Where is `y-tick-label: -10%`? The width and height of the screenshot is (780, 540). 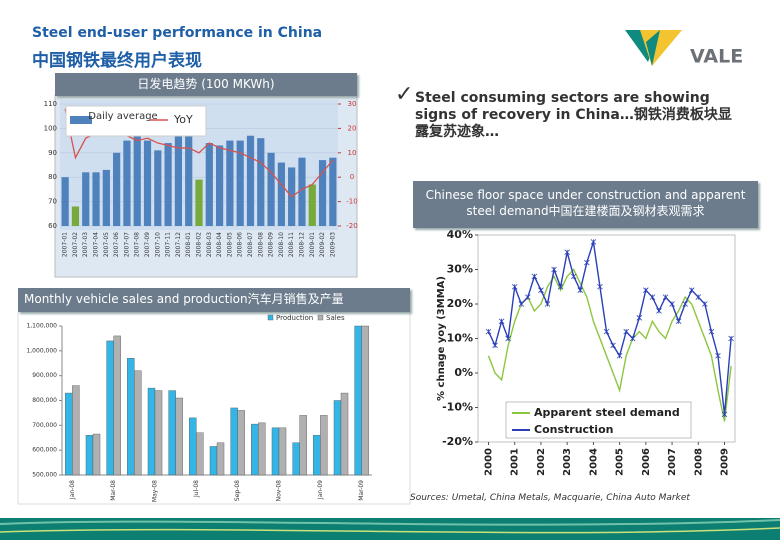 y-tick-label: -10% is located at coordinates (457, 407).